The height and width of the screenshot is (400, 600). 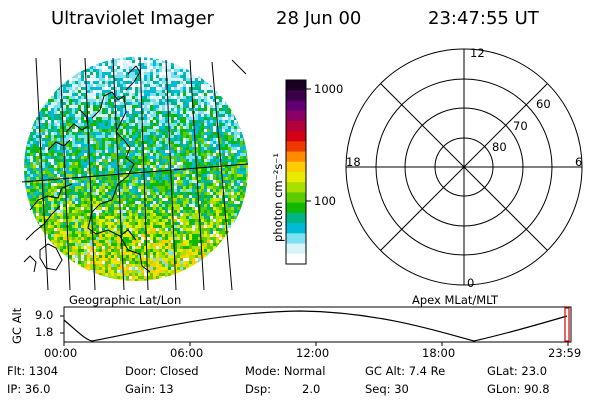 I want to click on colorbar-tick-100: 100, so click(x=325, y=201).